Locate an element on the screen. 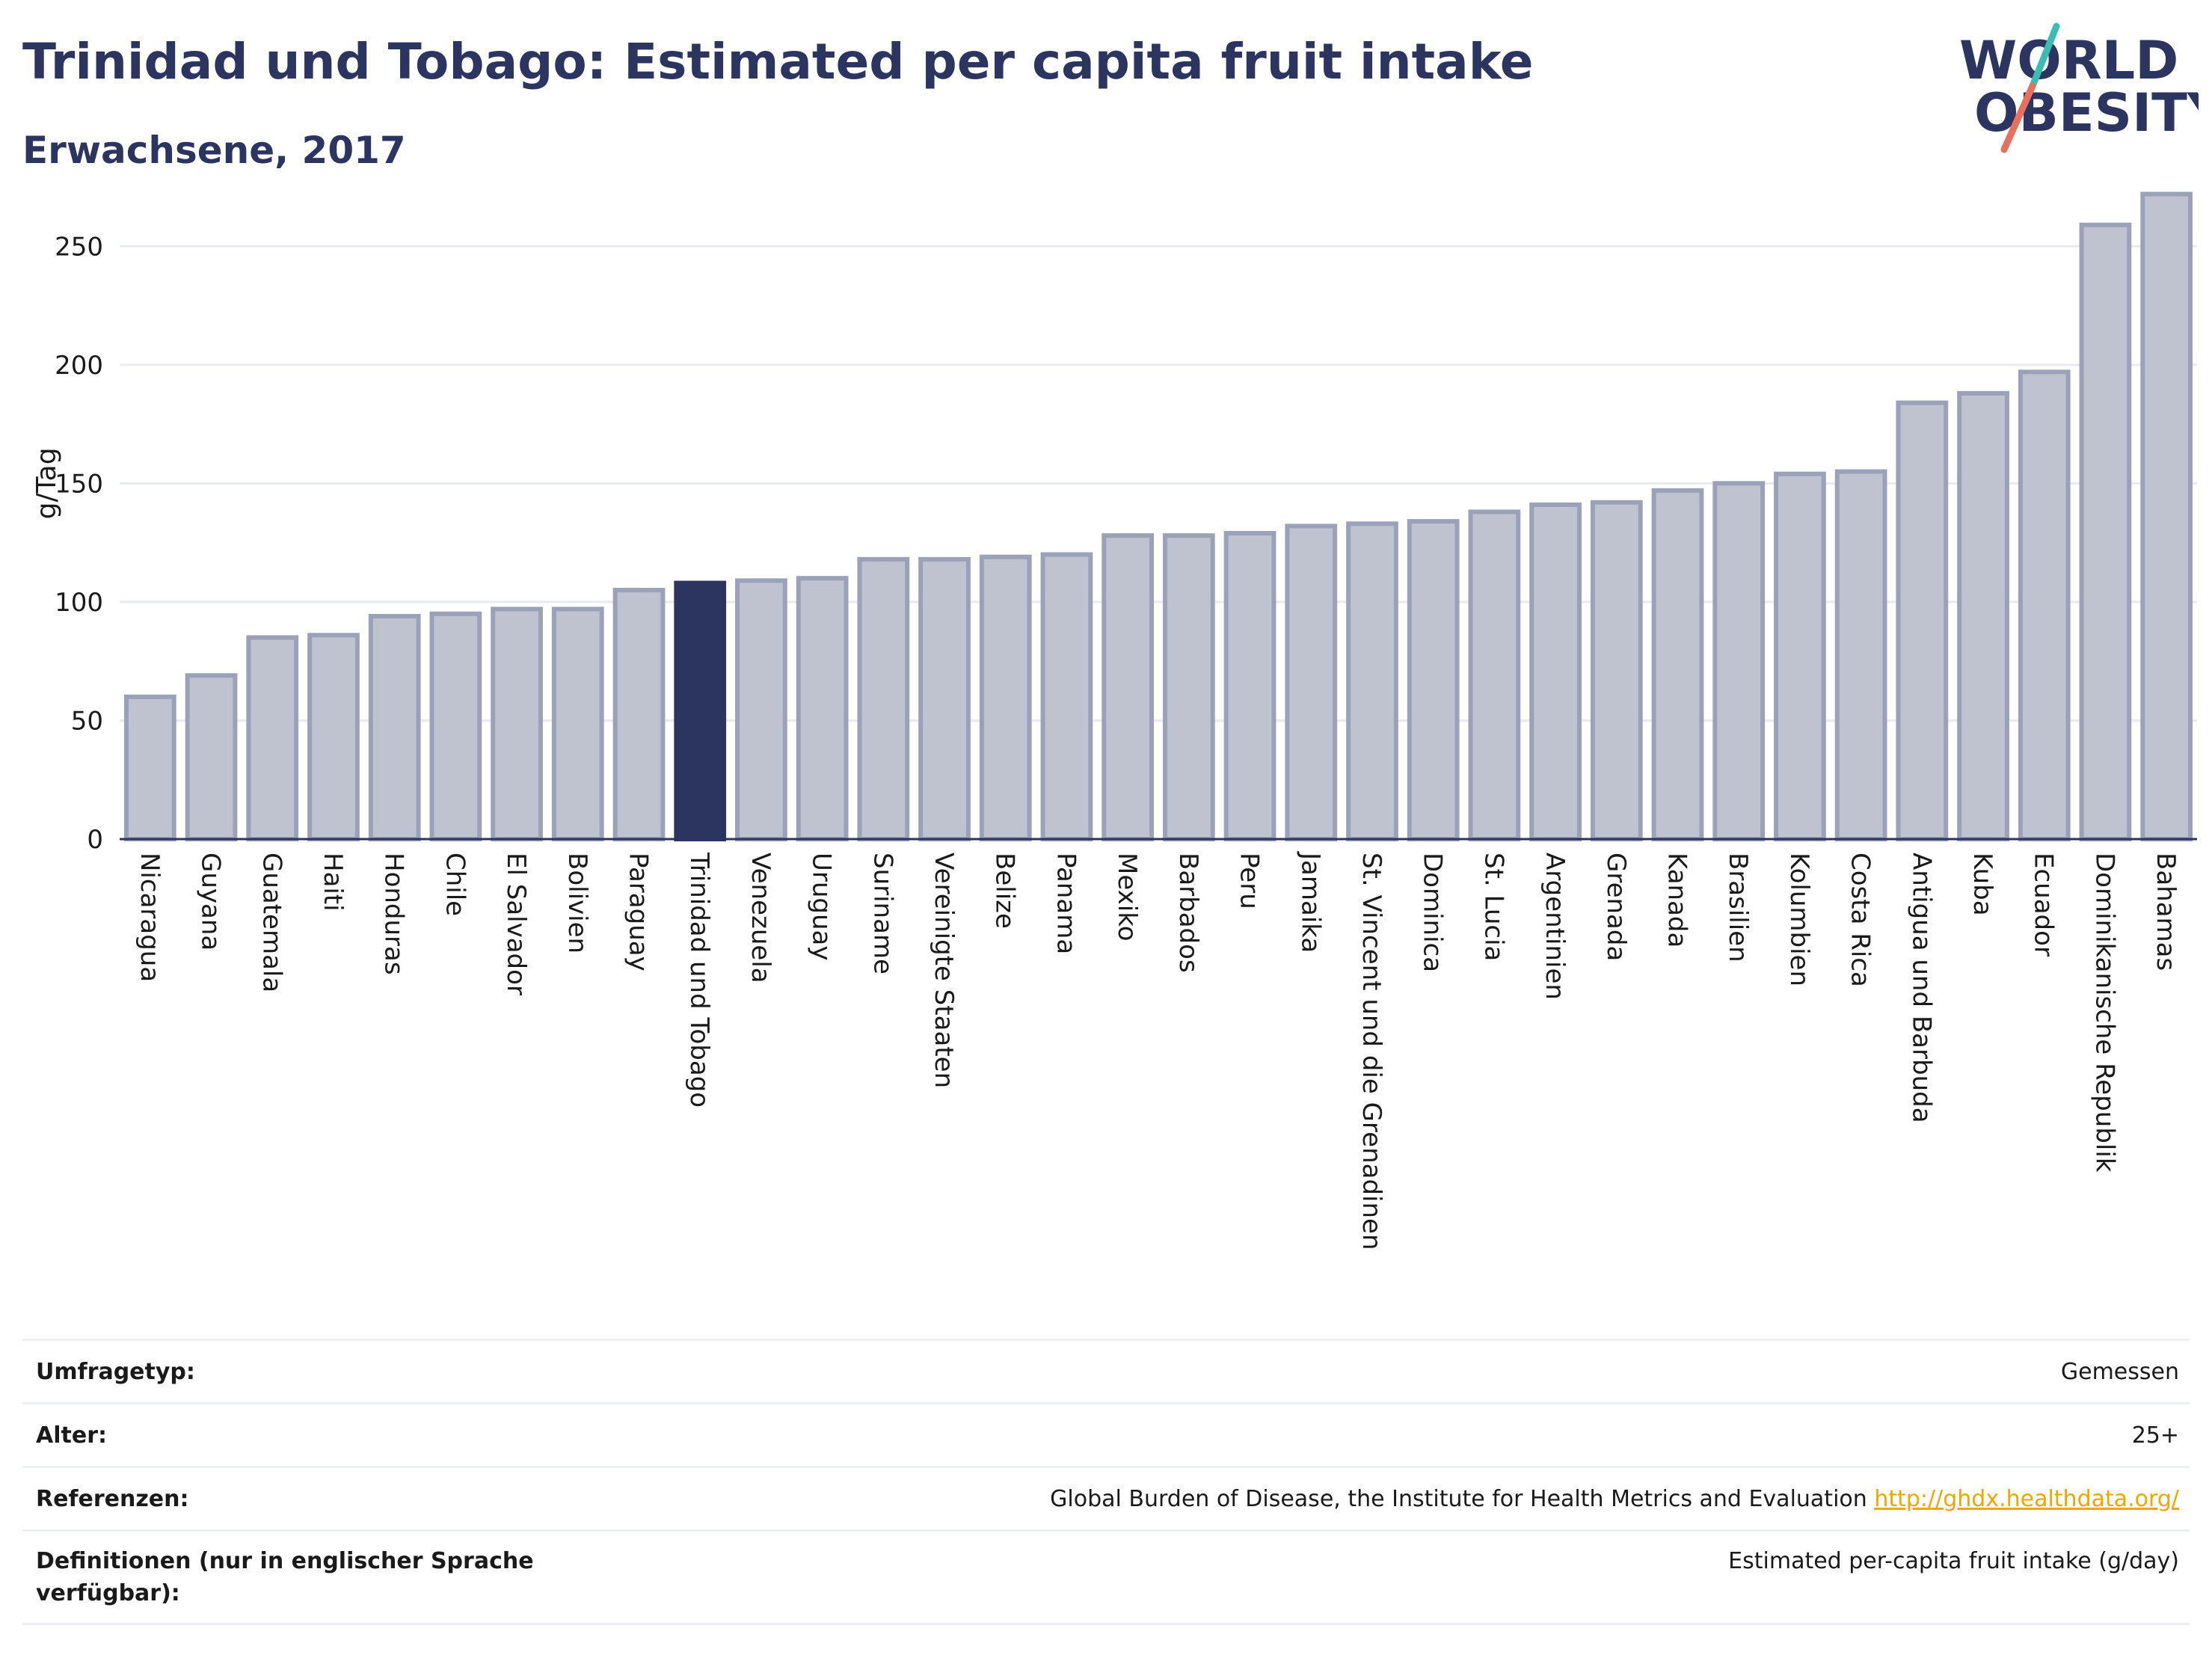  y-tick-label: 50 is located at coordinates (87, 721).